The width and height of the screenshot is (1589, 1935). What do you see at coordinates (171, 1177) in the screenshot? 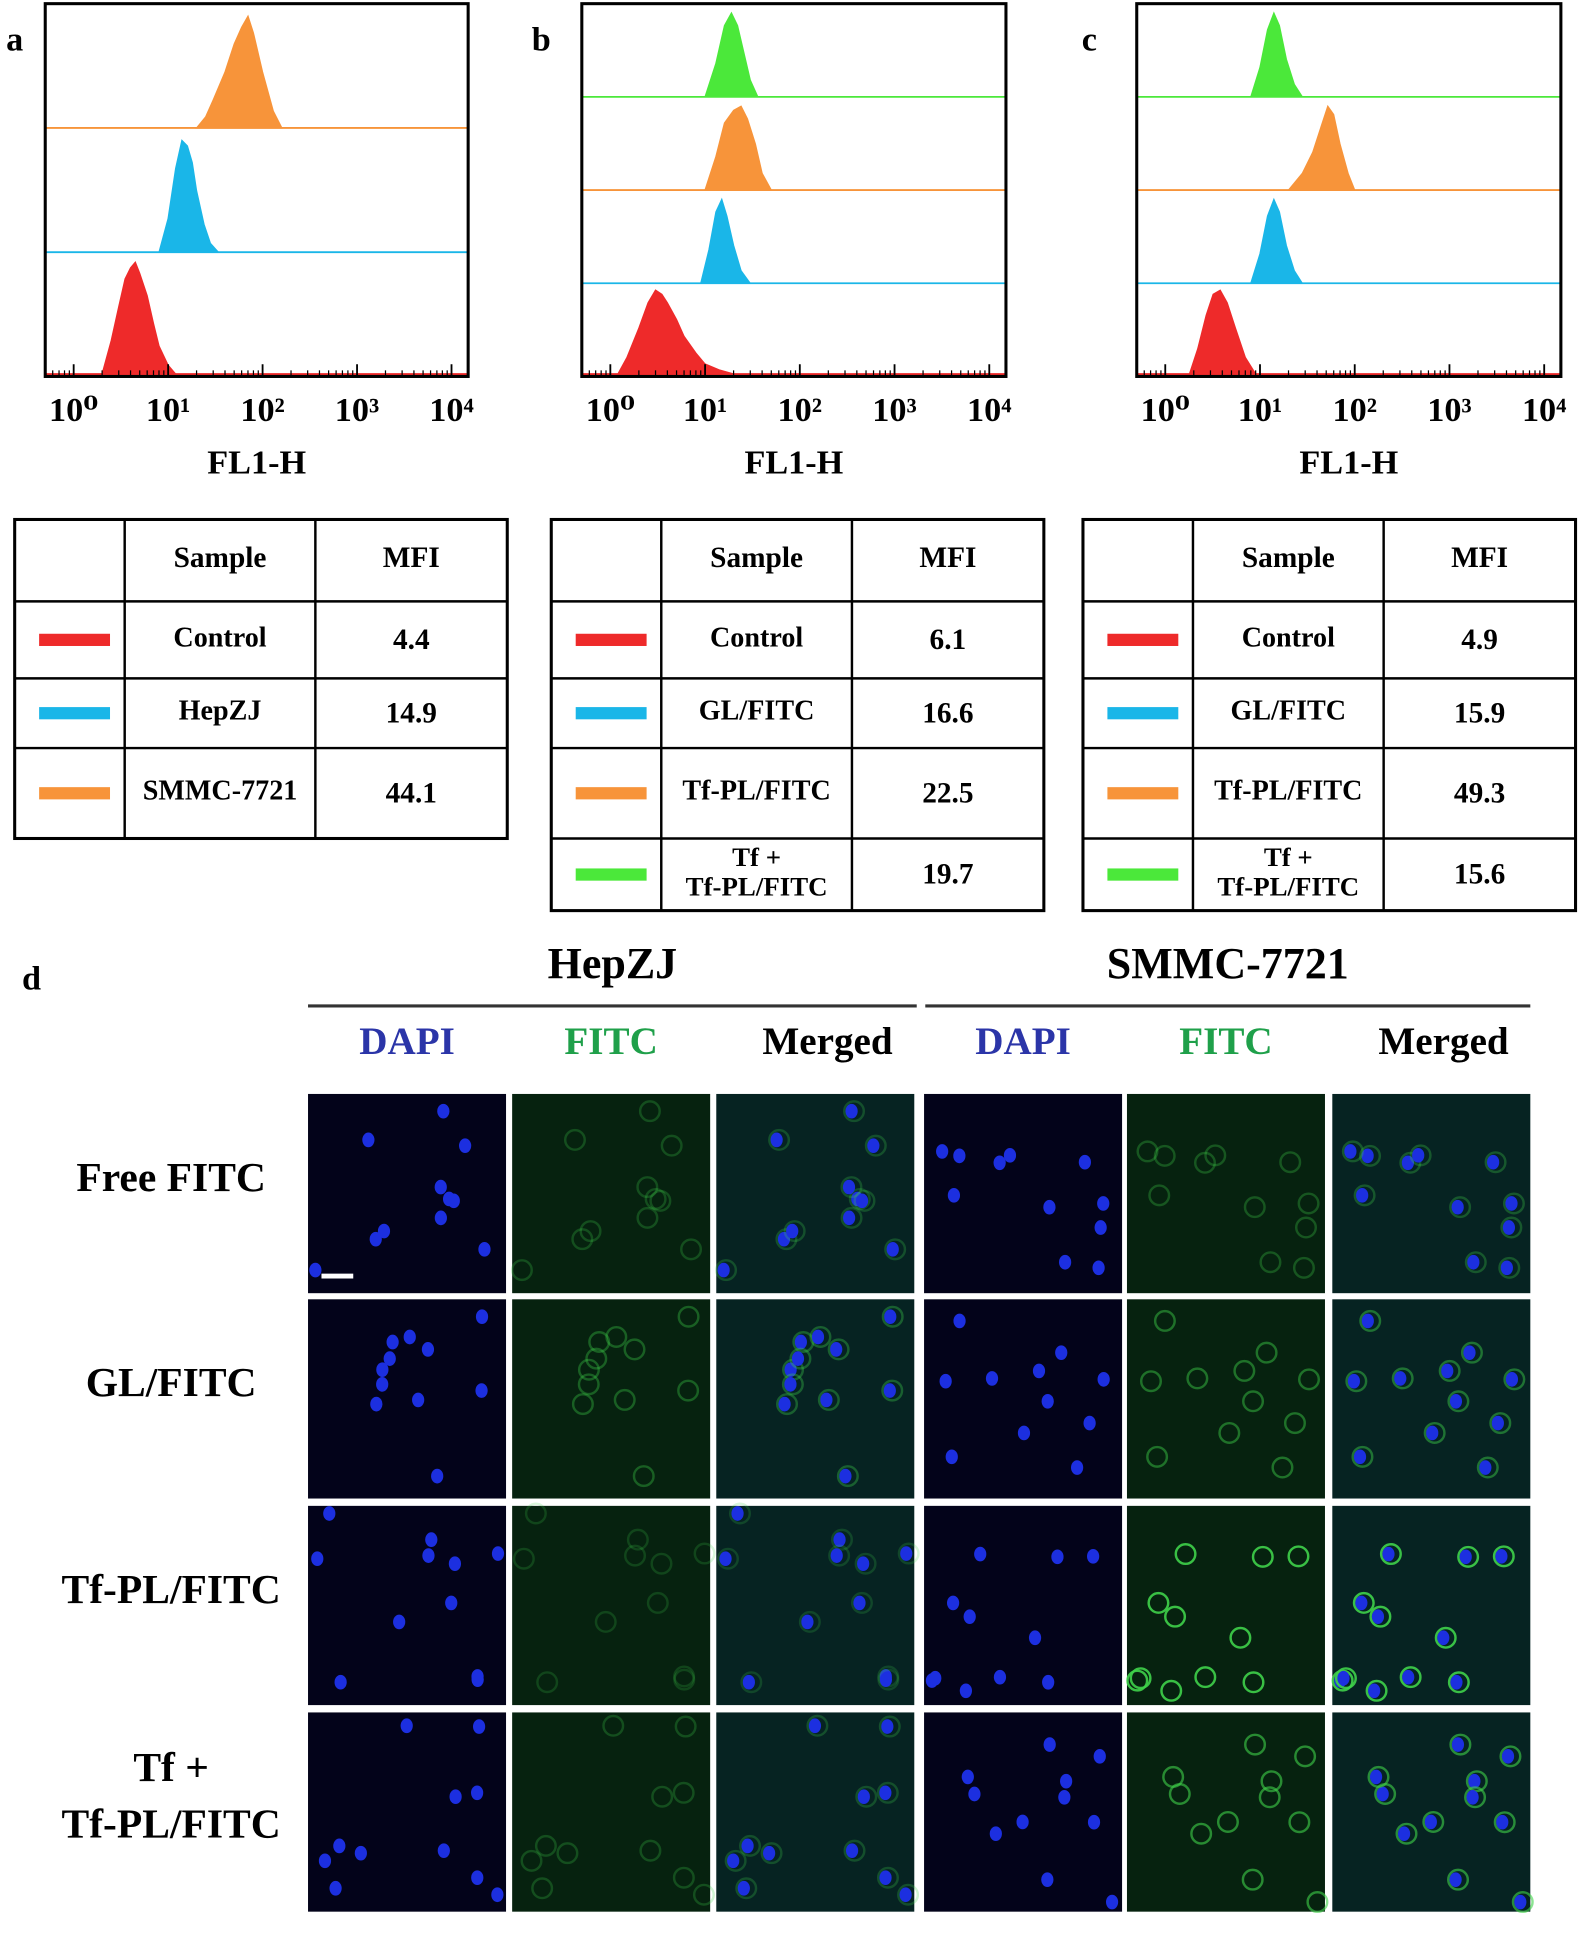
I see `row-label: Free FITC` at bounding box center [171, 1177].